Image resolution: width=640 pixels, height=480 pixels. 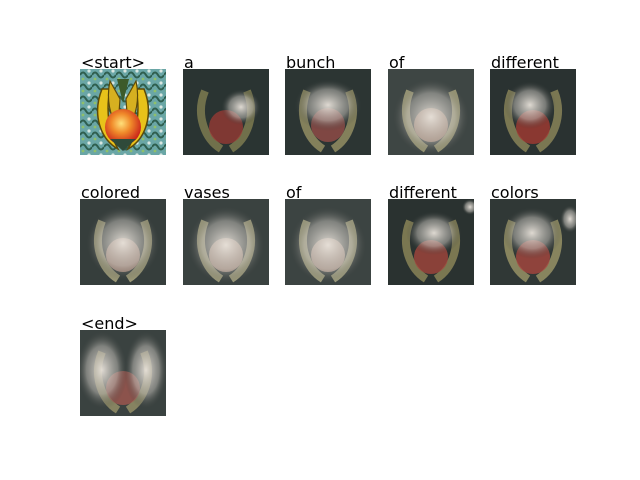 I want to click on original-image, so click(x=123, y=112).